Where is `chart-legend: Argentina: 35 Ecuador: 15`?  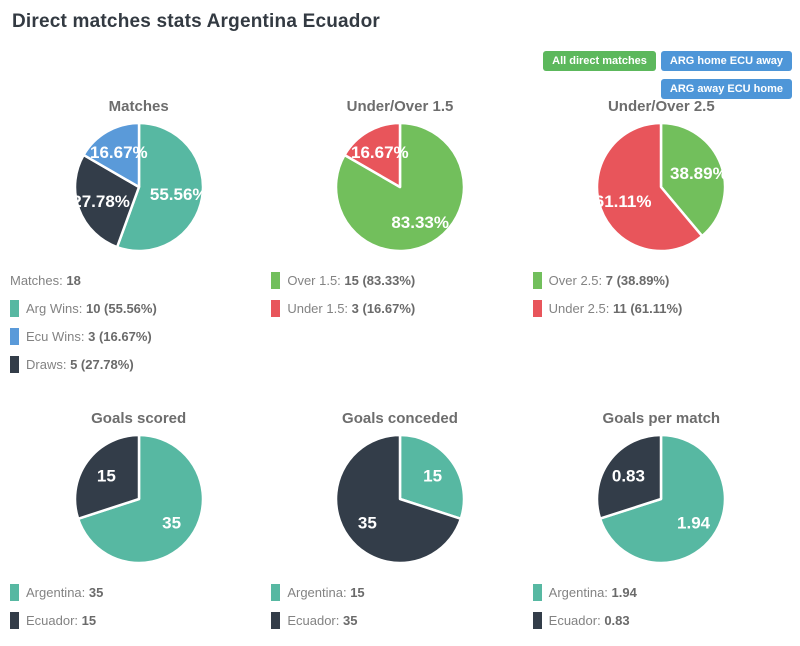
chart-legend: Argentina: 35 Ecuador: 15 is located at coordinates (138, 606).